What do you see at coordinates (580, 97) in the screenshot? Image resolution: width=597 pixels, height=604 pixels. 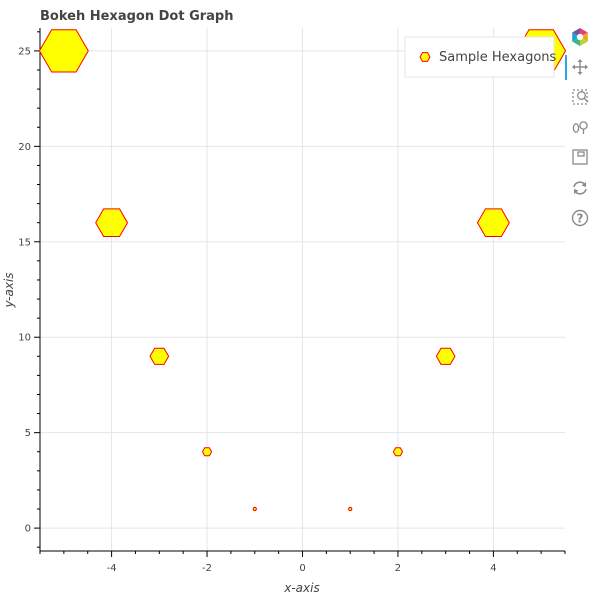 I see `box-zoom-icon` at bounding box center [580, 97].